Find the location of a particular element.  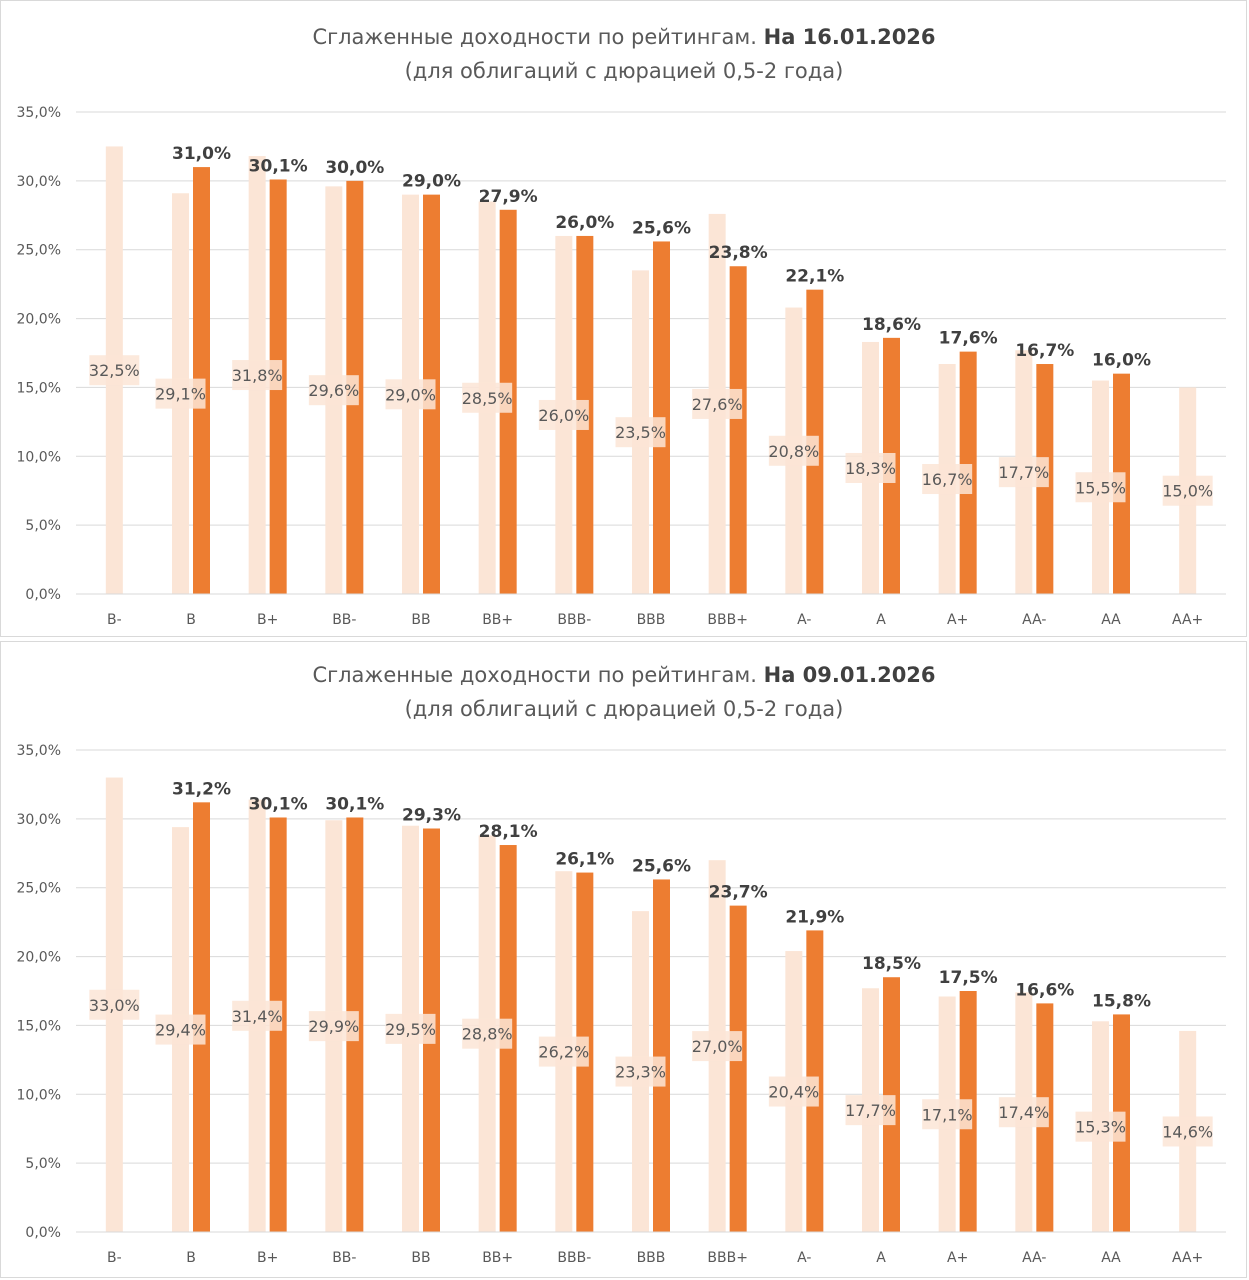

data-label-previous: 27,0% is located at coordinates (717, 1046).